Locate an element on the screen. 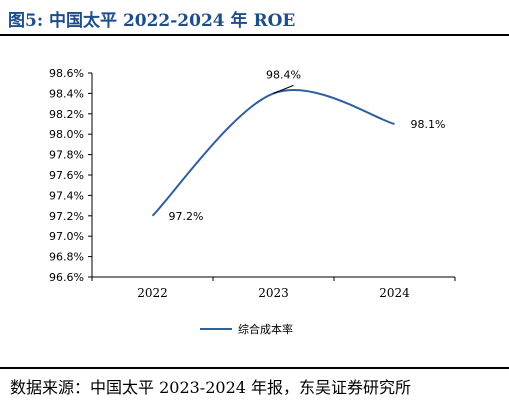  legend: 综合成本率 is located at coordinates (246, 329).